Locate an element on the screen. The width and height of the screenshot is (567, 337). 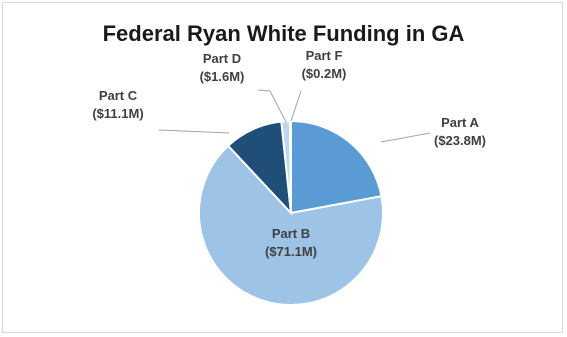
slice-name-label-part-d: Part D is located at coordinates (222, 58).